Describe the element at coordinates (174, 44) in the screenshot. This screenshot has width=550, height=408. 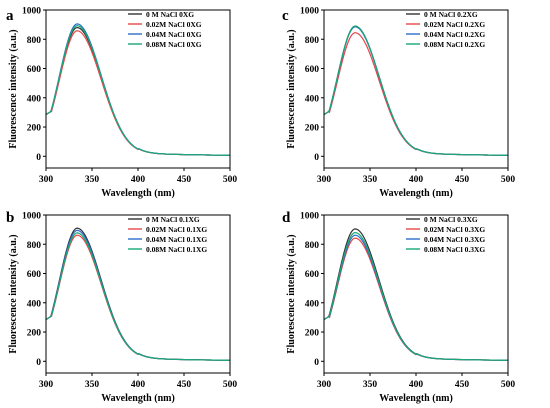
I see `legend-entry: 0.08M NaCl 0XG` at that location.